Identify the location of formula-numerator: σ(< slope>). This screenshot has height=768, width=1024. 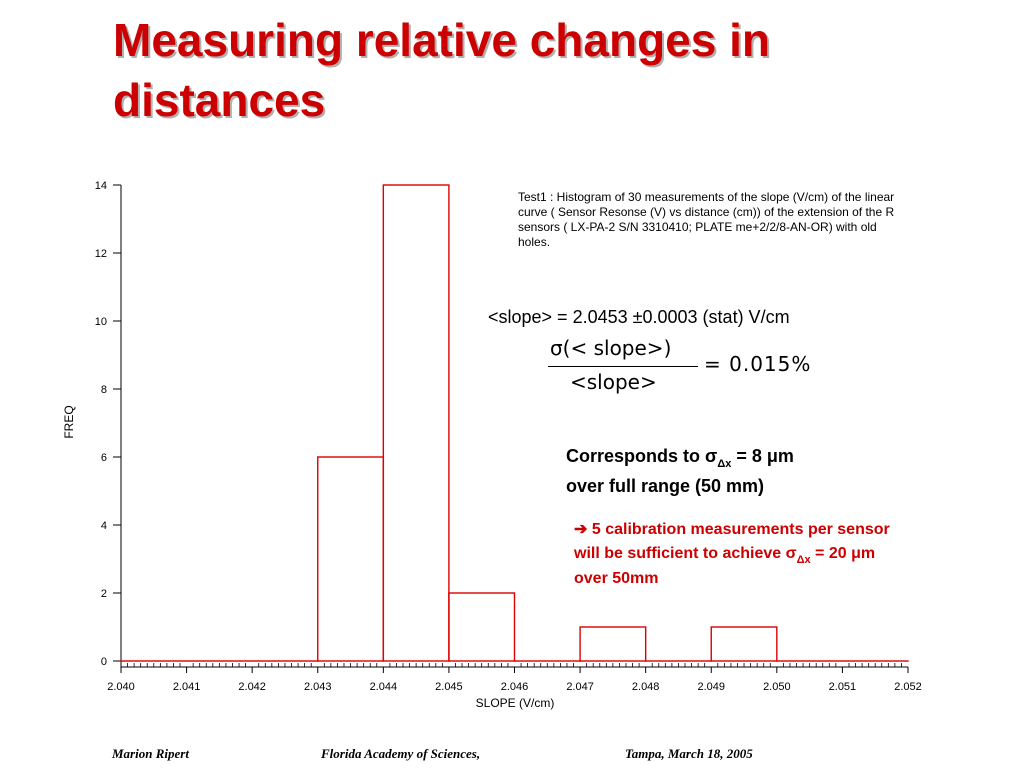
(611, 348).